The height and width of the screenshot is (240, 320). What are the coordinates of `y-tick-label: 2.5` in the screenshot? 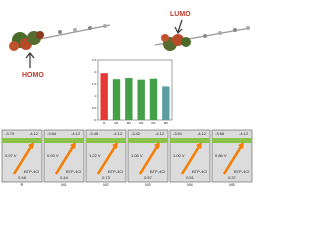 It's located at (94, 60).